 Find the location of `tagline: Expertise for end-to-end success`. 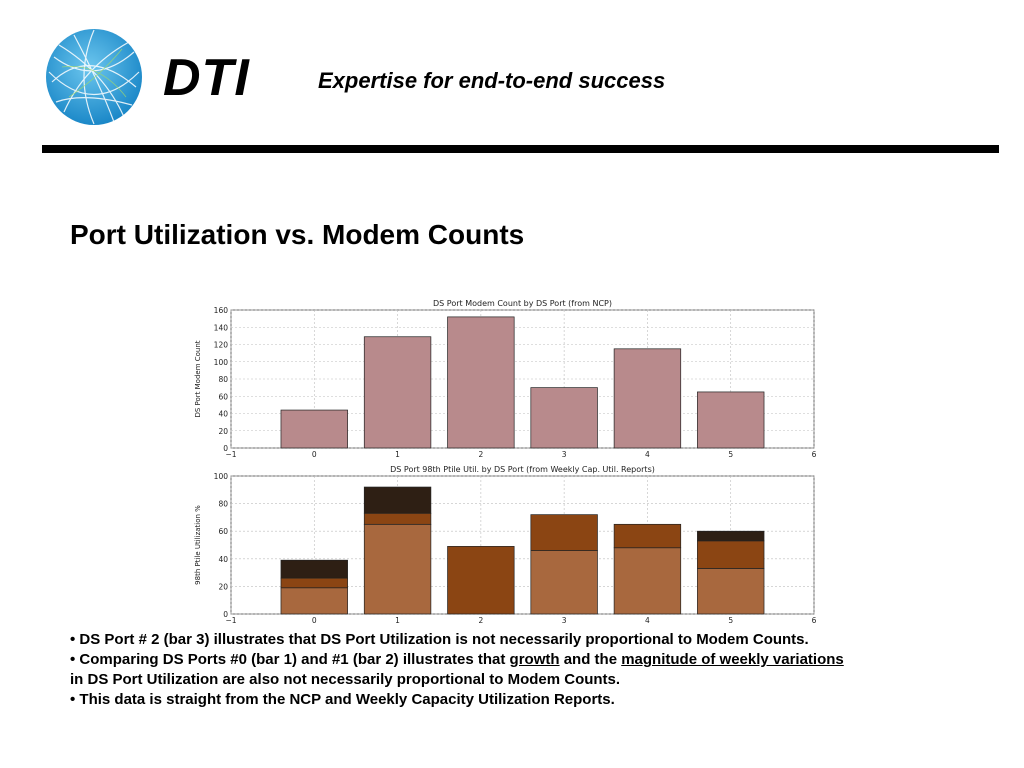

tagline: Expertise for end-to-end success is located at coordinates (492, 80).